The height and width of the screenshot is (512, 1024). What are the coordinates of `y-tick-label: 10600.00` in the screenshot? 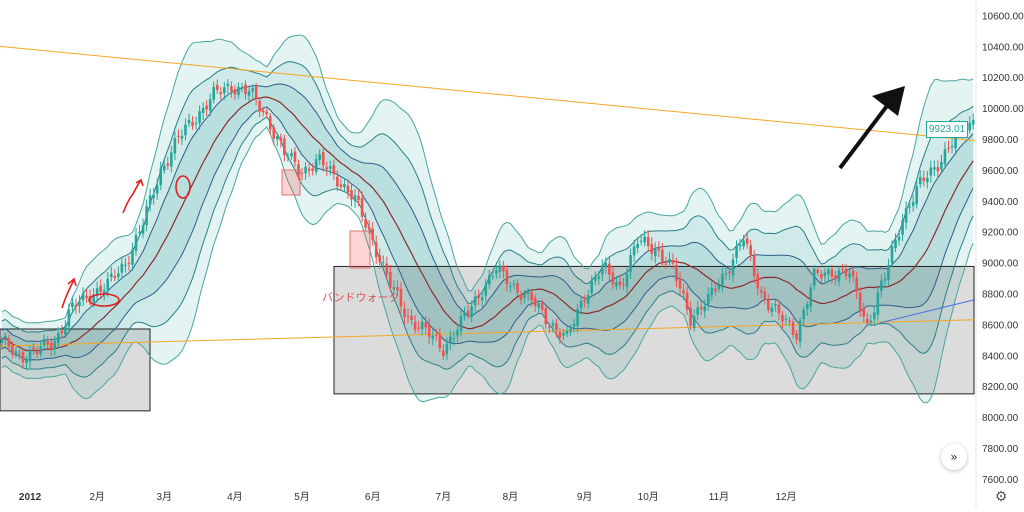 It's located at (1003, 16).